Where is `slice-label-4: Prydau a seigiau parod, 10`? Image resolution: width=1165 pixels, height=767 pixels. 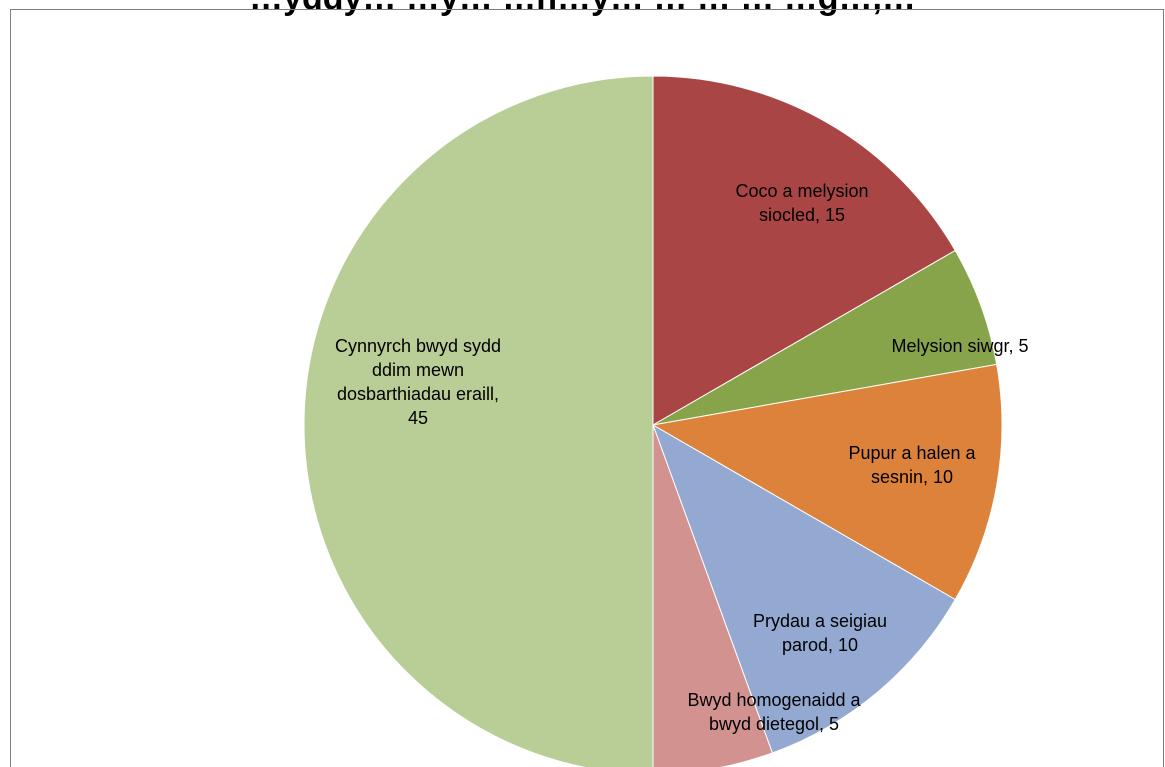
slice-label-4: Prydau a seigiau parod, 10 is located at coordinates (820, 633).